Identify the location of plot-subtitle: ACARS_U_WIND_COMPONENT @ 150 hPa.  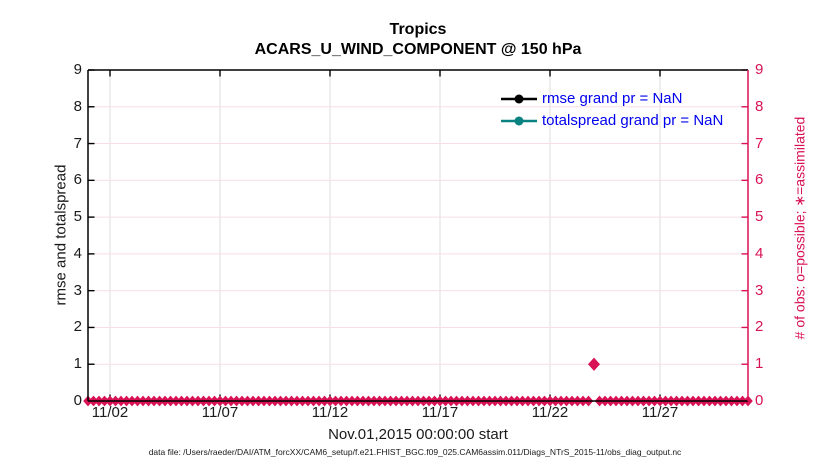
(418, 49).